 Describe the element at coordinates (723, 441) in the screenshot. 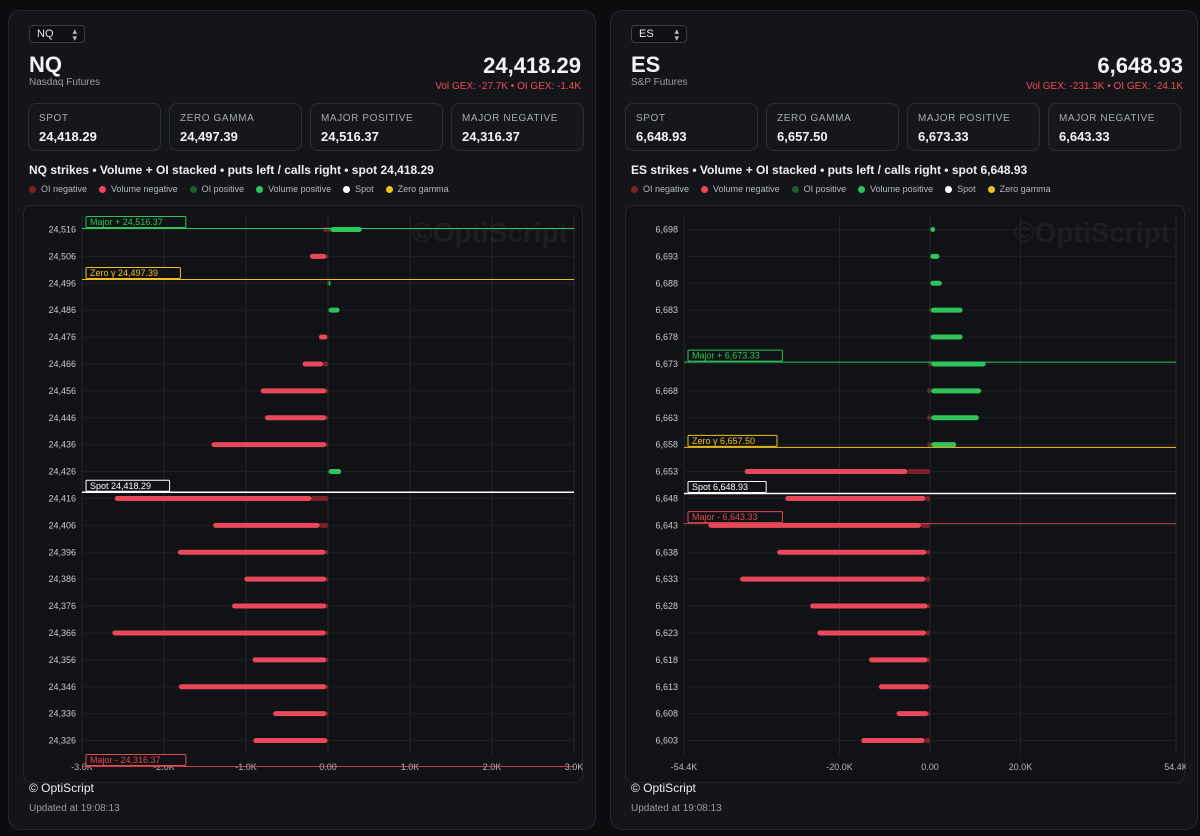

I see `zero-gamma-label: Zero γ 6,657.50` at that location.